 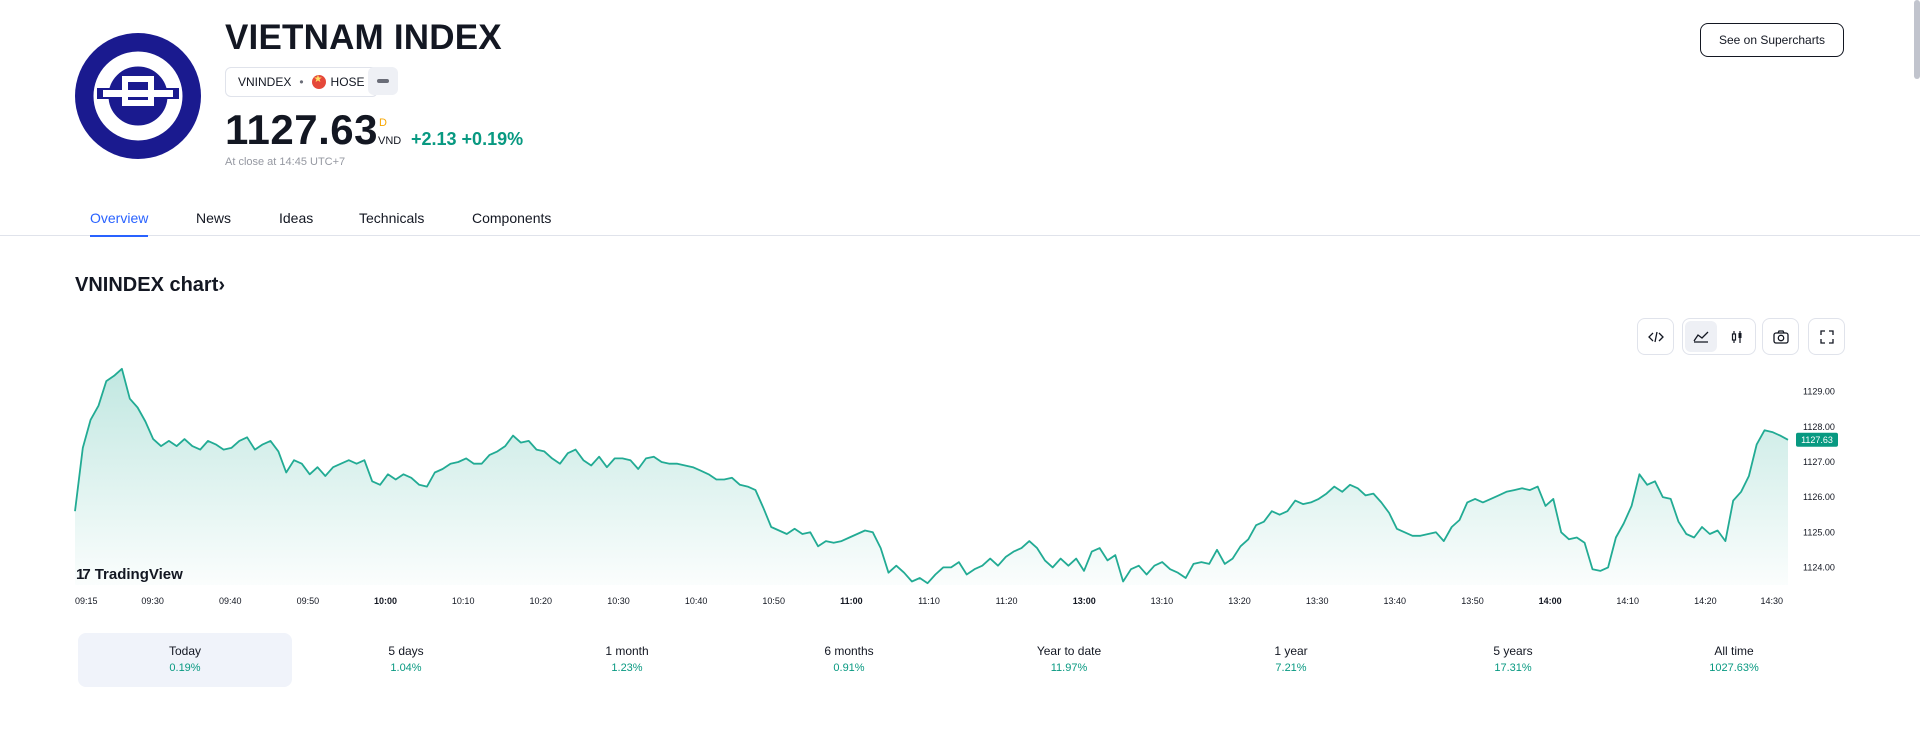 I want to click on last-price-badge, so click(x=1817, y=439).